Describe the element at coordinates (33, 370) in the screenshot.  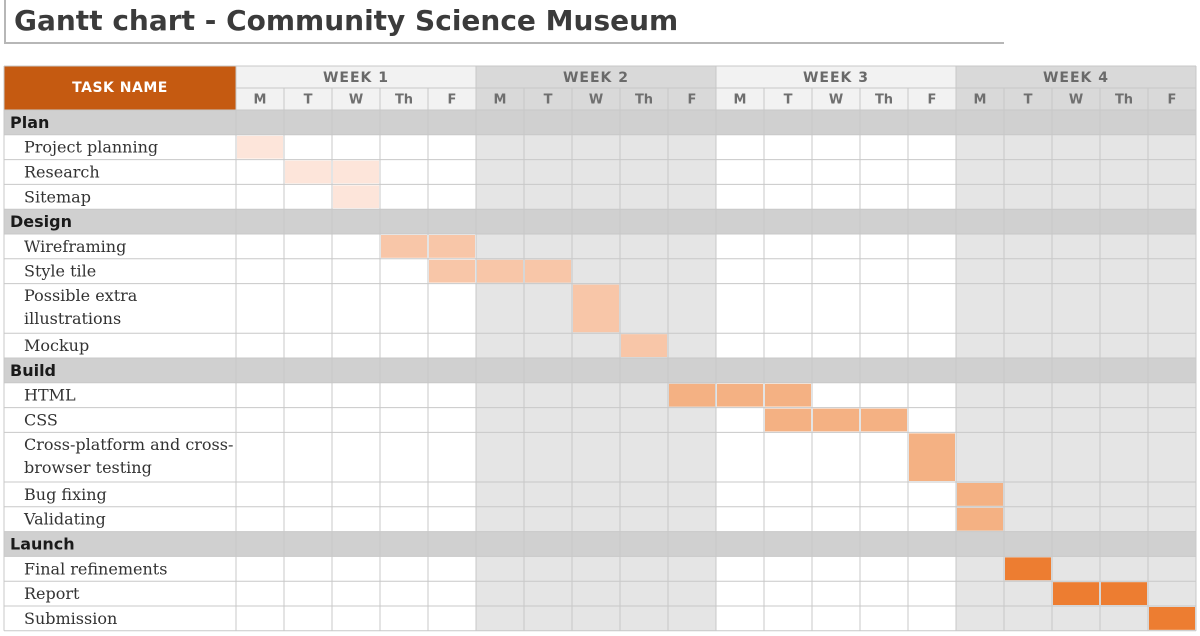
I see `section-label: Build` at that location.